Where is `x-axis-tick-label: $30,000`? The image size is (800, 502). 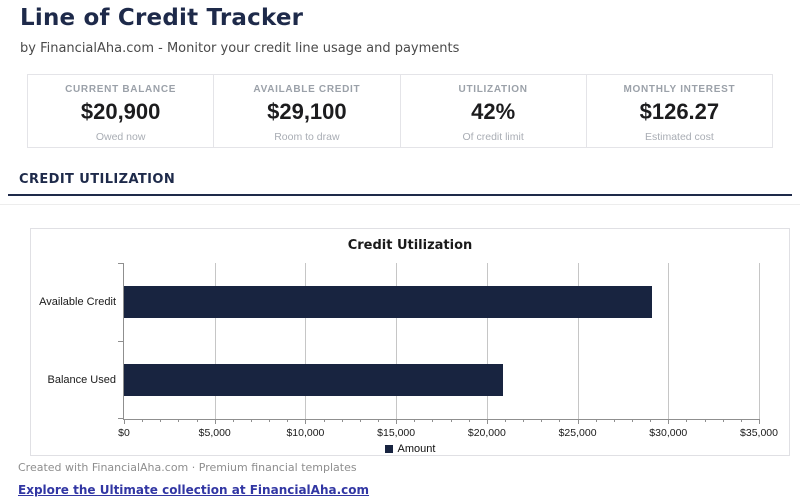 x-axis-tick-label: $30,000 is located at coordinates (668, 433).